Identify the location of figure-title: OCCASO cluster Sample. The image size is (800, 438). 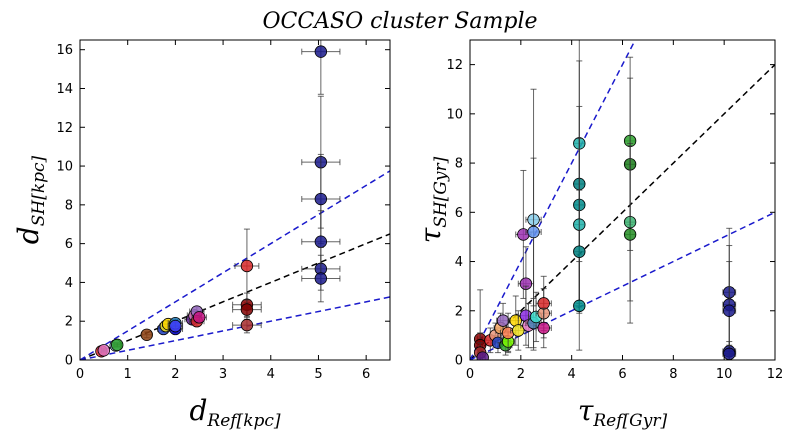
(399, 21).